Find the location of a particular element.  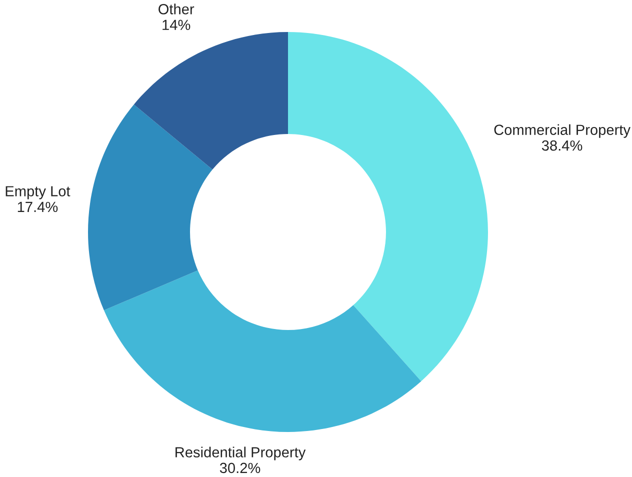

slice-label: Other is located at coordinates (176, 9).